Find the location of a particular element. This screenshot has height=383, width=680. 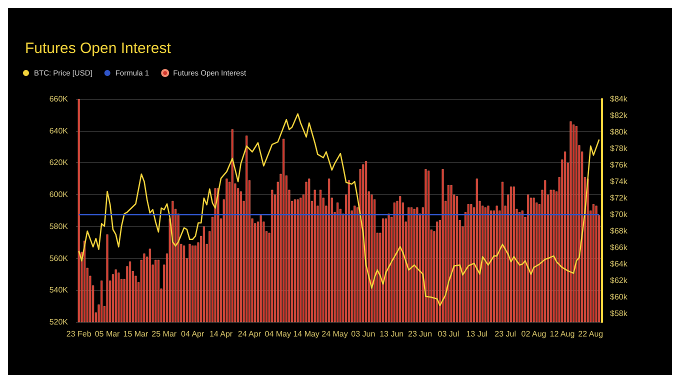

y-tick-label: 600K is located at coordinates (59, 195).